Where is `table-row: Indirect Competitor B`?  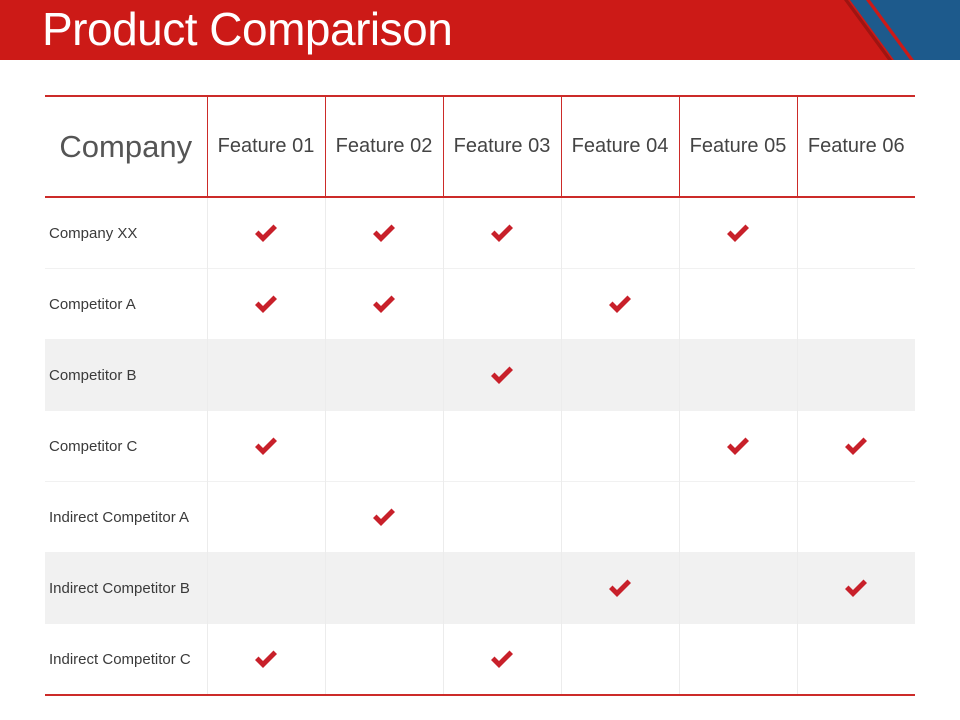 table-row: Indirect Competitor B is located at coordinates (480, 588).